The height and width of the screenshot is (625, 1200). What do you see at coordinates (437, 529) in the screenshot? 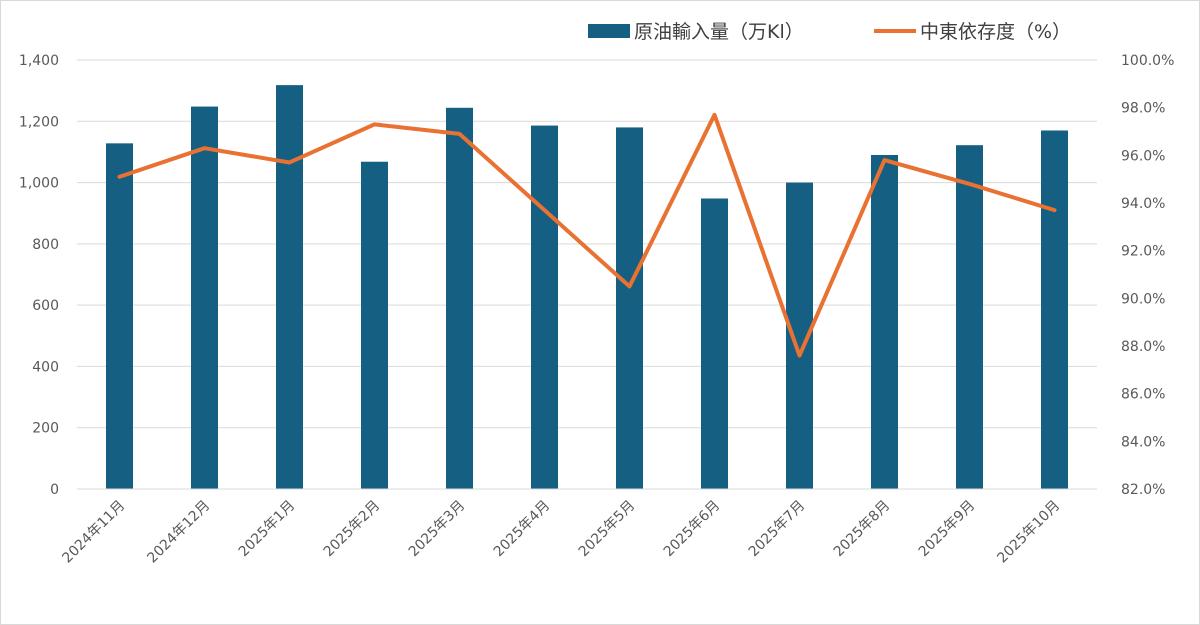
I see `x-tick-label: 2025年3月` at bounding box center [437, 529].